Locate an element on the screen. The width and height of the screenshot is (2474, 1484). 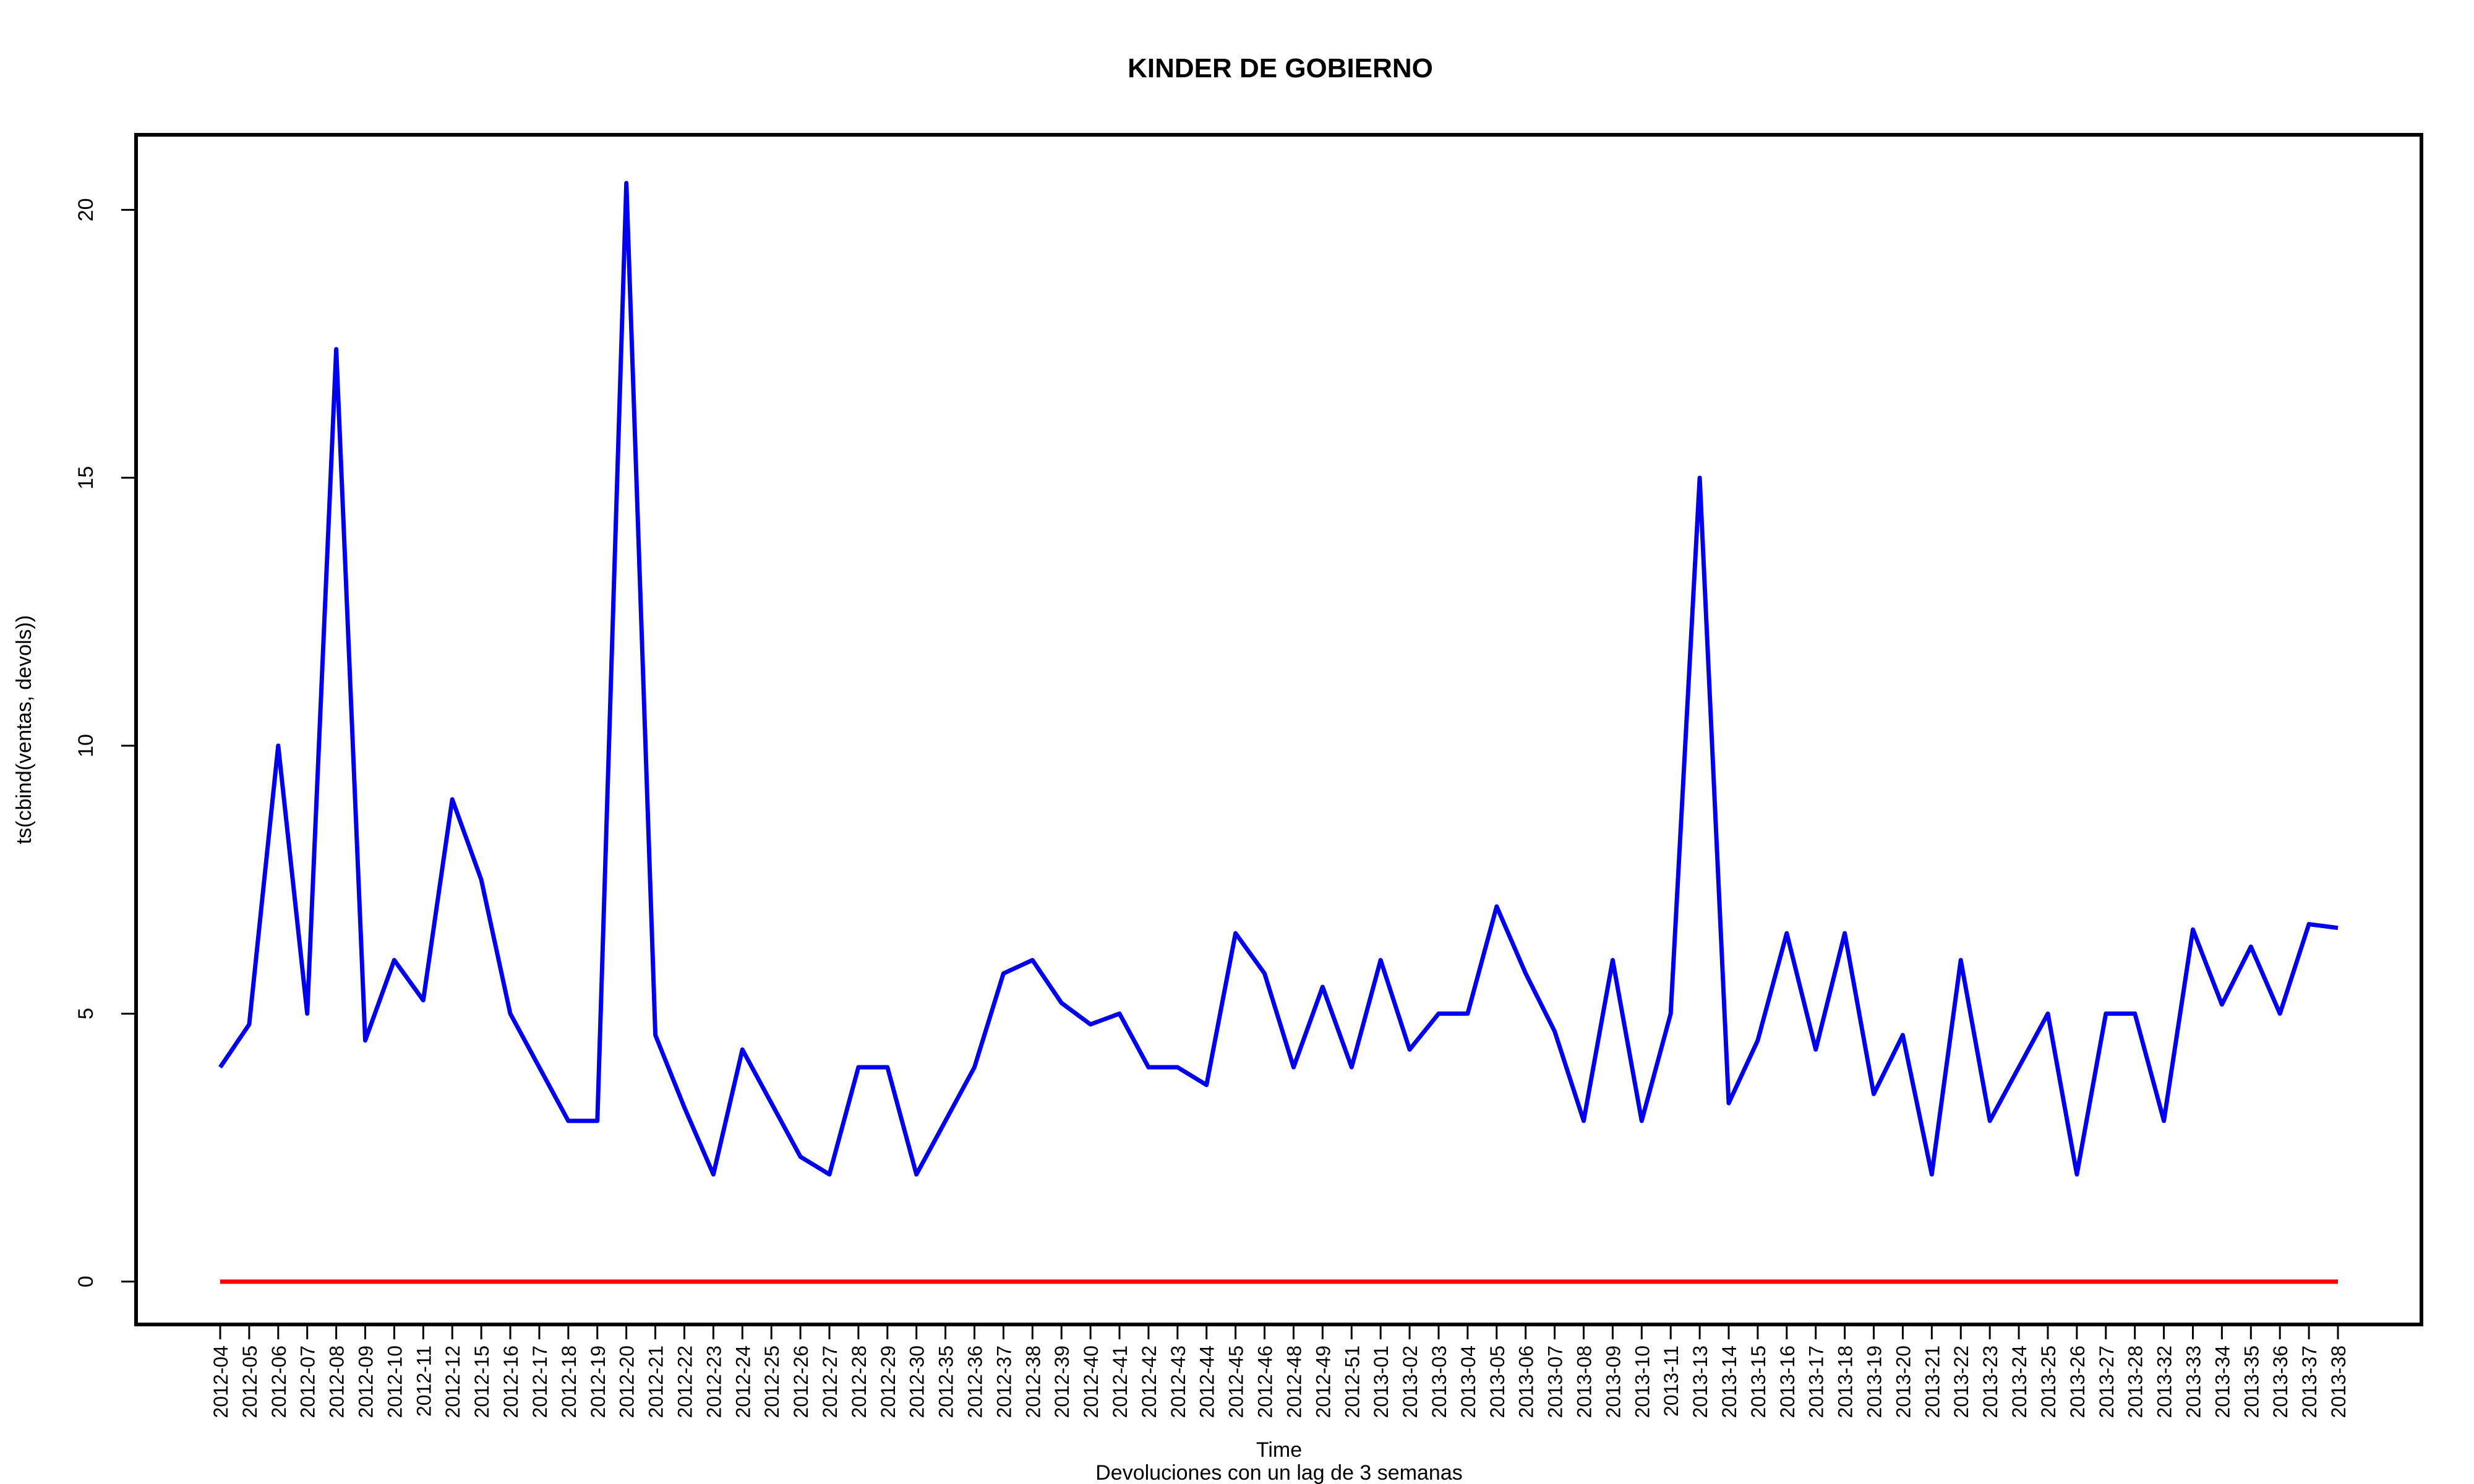
x-tick-label: 2013-13 is located at coordinates (1700, 1381).